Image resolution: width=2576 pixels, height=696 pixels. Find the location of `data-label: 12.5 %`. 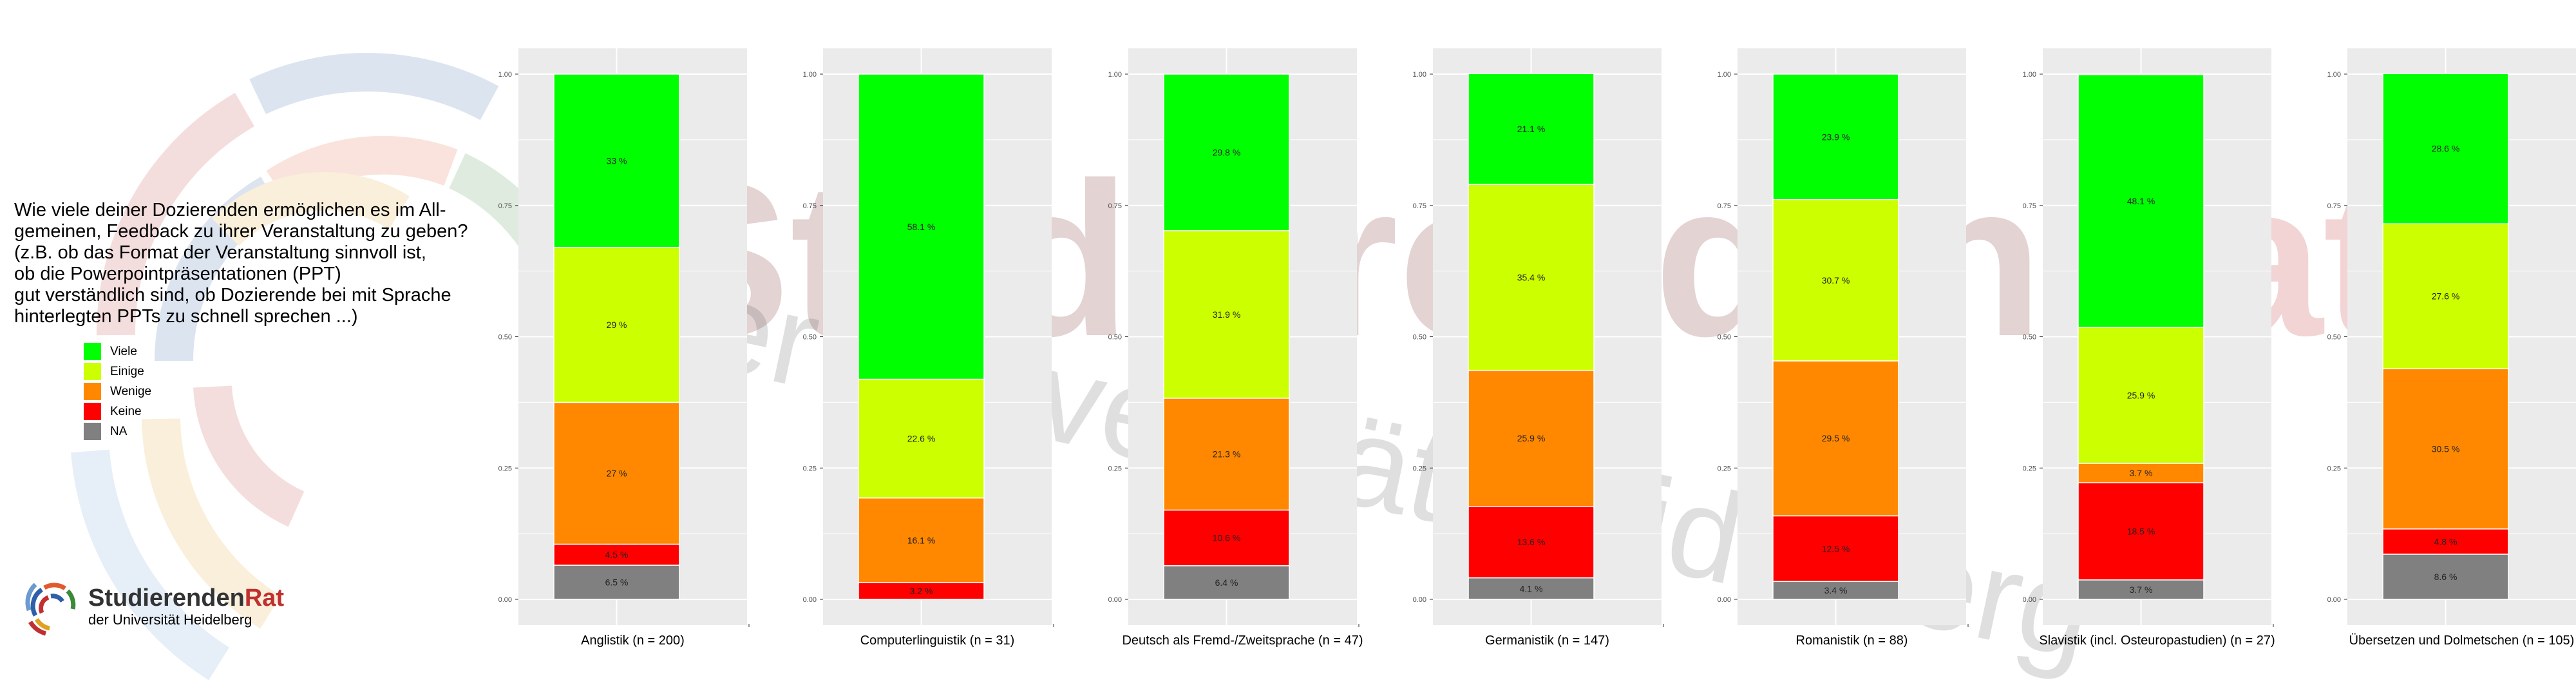

data-label: 12.5 % is located at coordinates (1836, 548).